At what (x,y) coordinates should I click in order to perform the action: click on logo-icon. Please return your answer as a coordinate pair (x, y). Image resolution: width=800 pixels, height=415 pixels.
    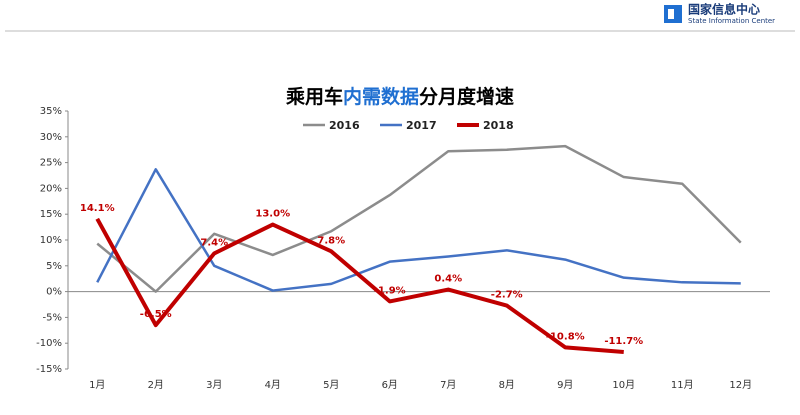
    Looking at the image, I should click on (671, 14).